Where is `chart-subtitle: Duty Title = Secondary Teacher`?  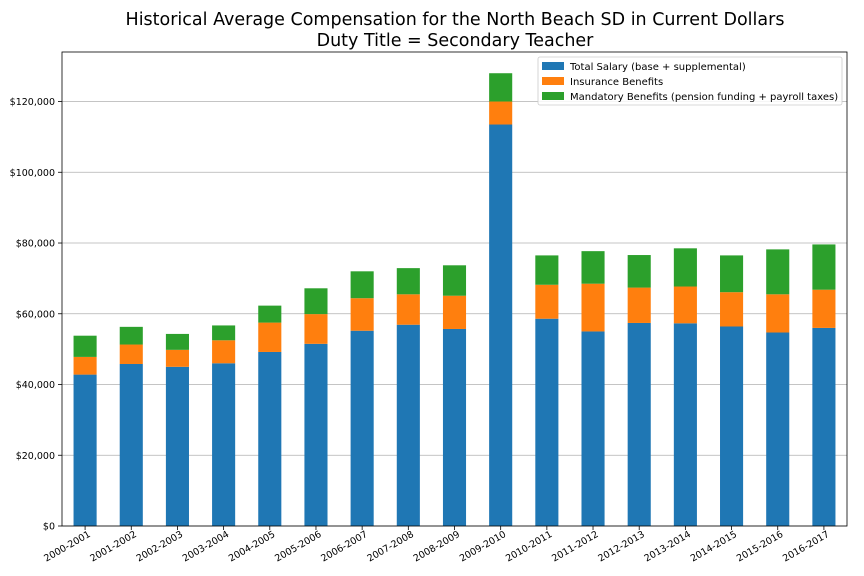
chart-subtitle: Duty Title = Secondary Teacher is located at coordinates (456, 41).